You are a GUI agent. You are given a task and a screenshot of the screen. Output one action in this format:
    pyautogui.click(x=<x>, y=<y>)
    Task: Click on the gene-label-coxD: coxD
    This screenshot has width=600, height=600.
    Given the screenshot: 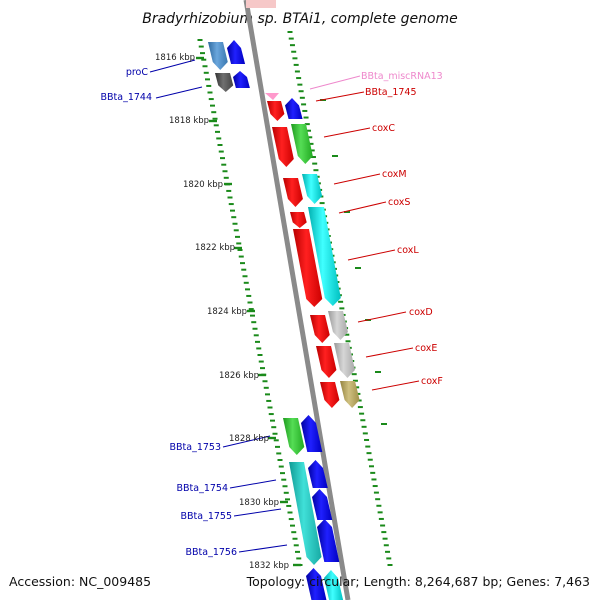 What is the action you would take?
    pyautogui.click(x=421, y=312)
    